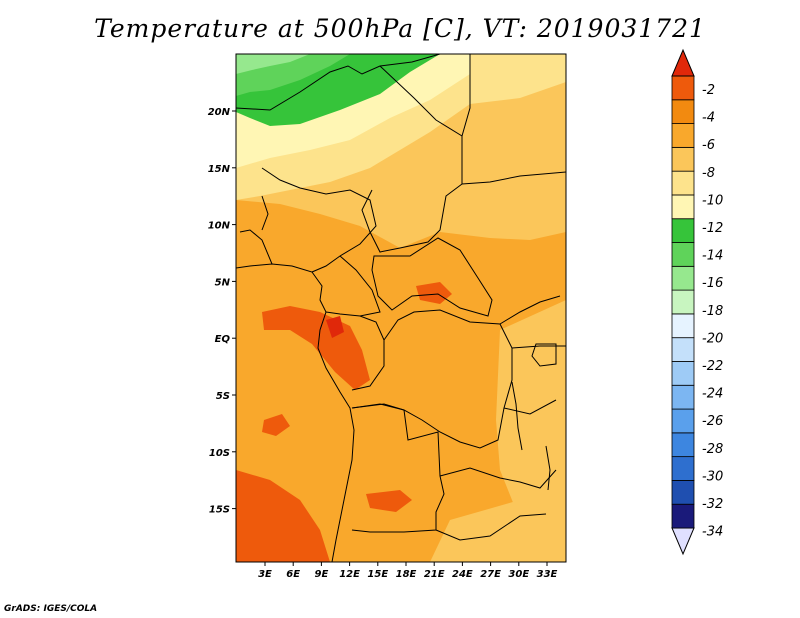 Image resolution: width=800 pixels, height=618 pixels. Describe the element at coordinates (708, 173) in the screenshot. I see `colorbar-label: -8` at that location.